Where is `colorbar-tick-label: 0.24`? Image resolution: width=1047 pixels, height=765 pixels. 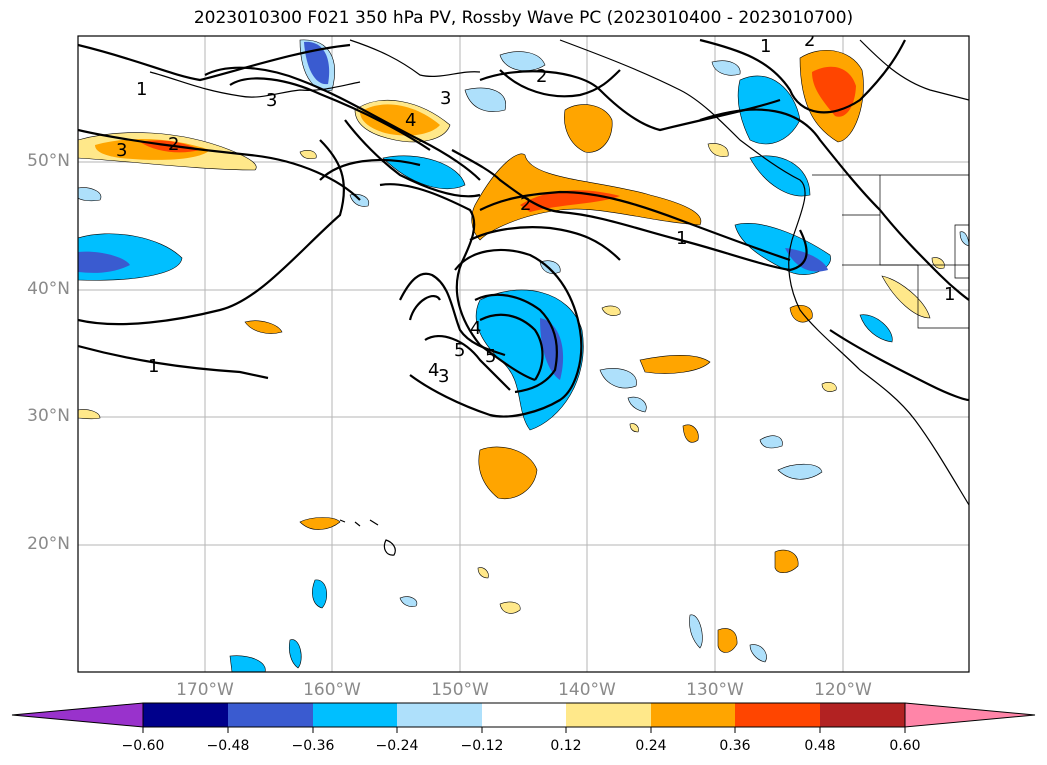 colorbar-tick-label: 0.24 is located at coordinates (651, 746).